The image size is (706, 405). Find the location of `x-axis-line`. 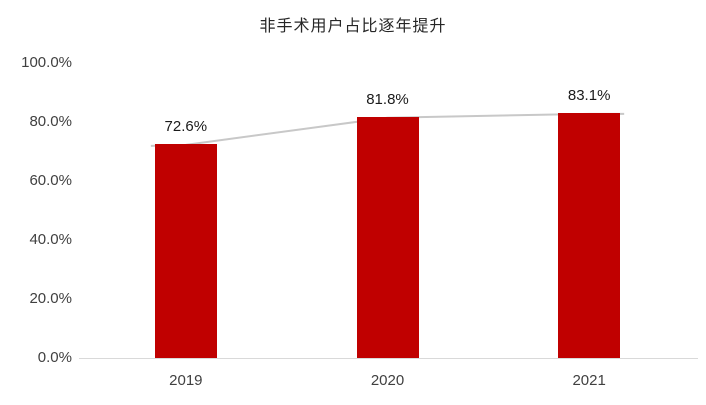

x-axis-line is located at coordinates (388, 358).